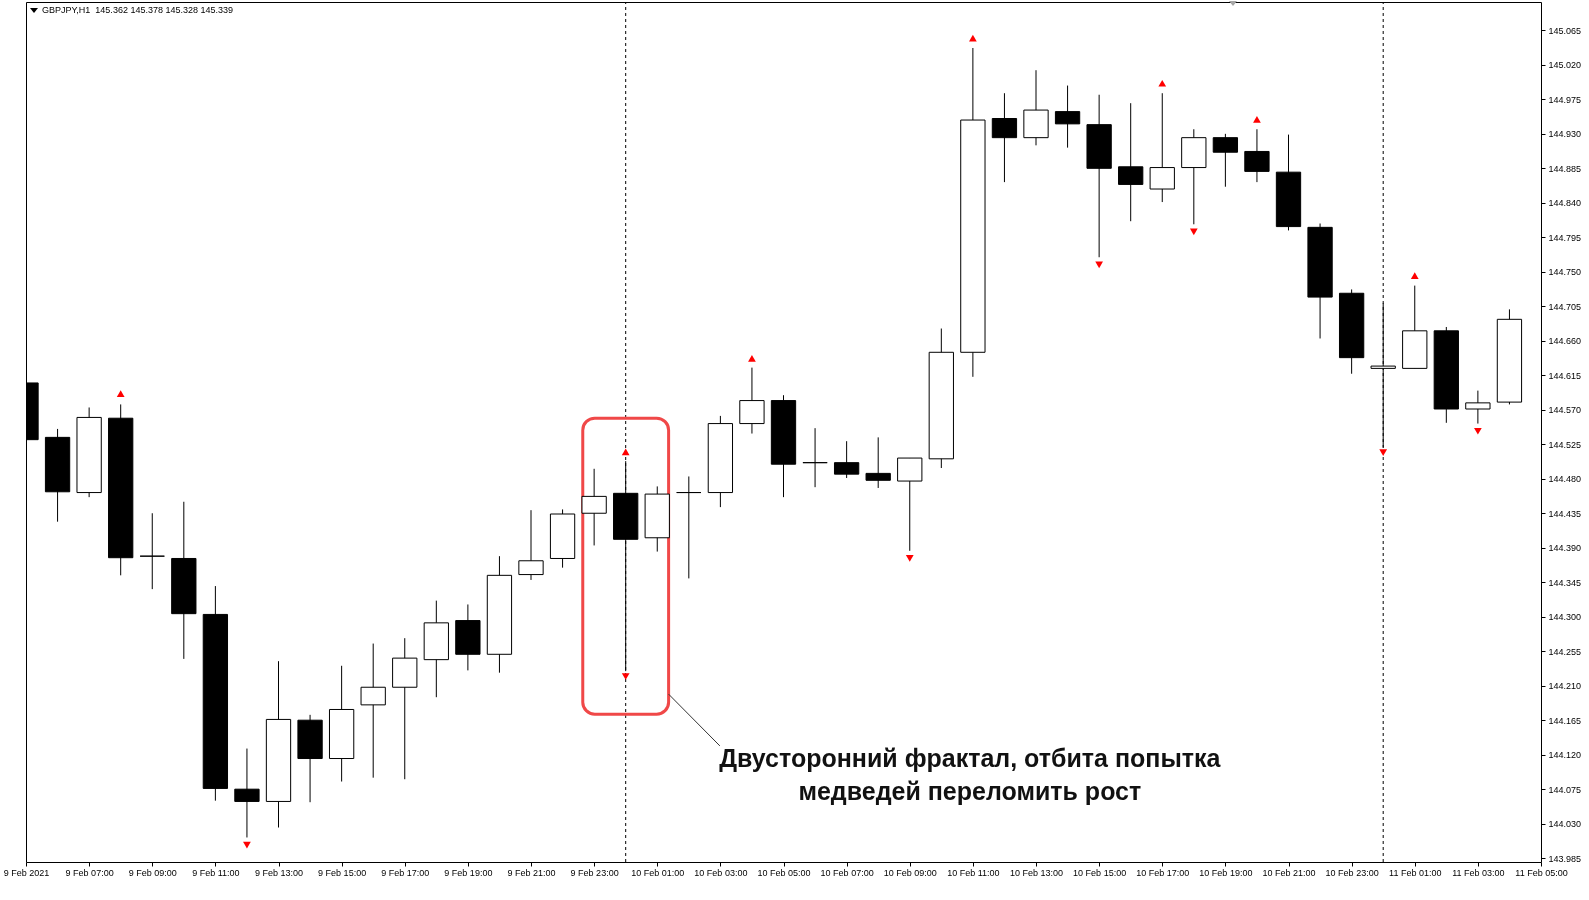  I want to click on y-tick-label: 144.930, so click(1565, 134).